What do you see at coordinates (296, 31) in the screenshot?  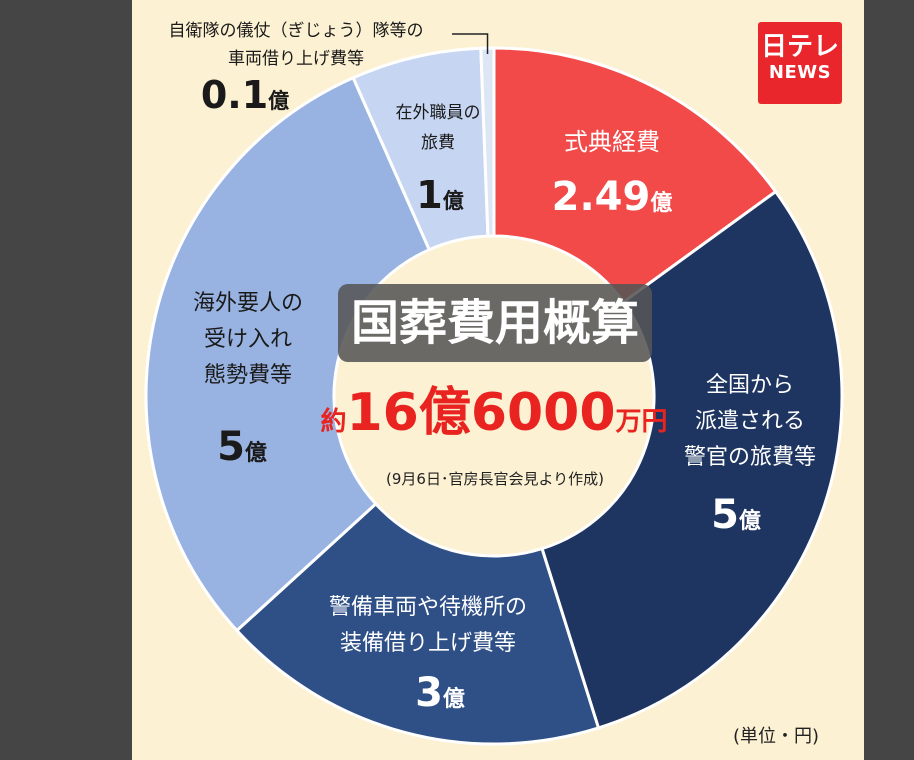 I see `slice-label-5-line-0: 自衛隊の儀仗（ぎじょう）隊等の` at bounding box center [296, 31].